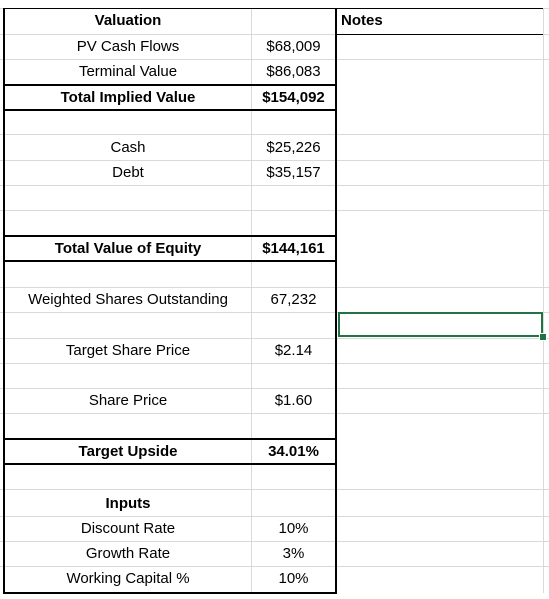 The height and width of the screenshot is (599, 549). I want to click on total-implied-value-value: $154,092, so click(293, 97).